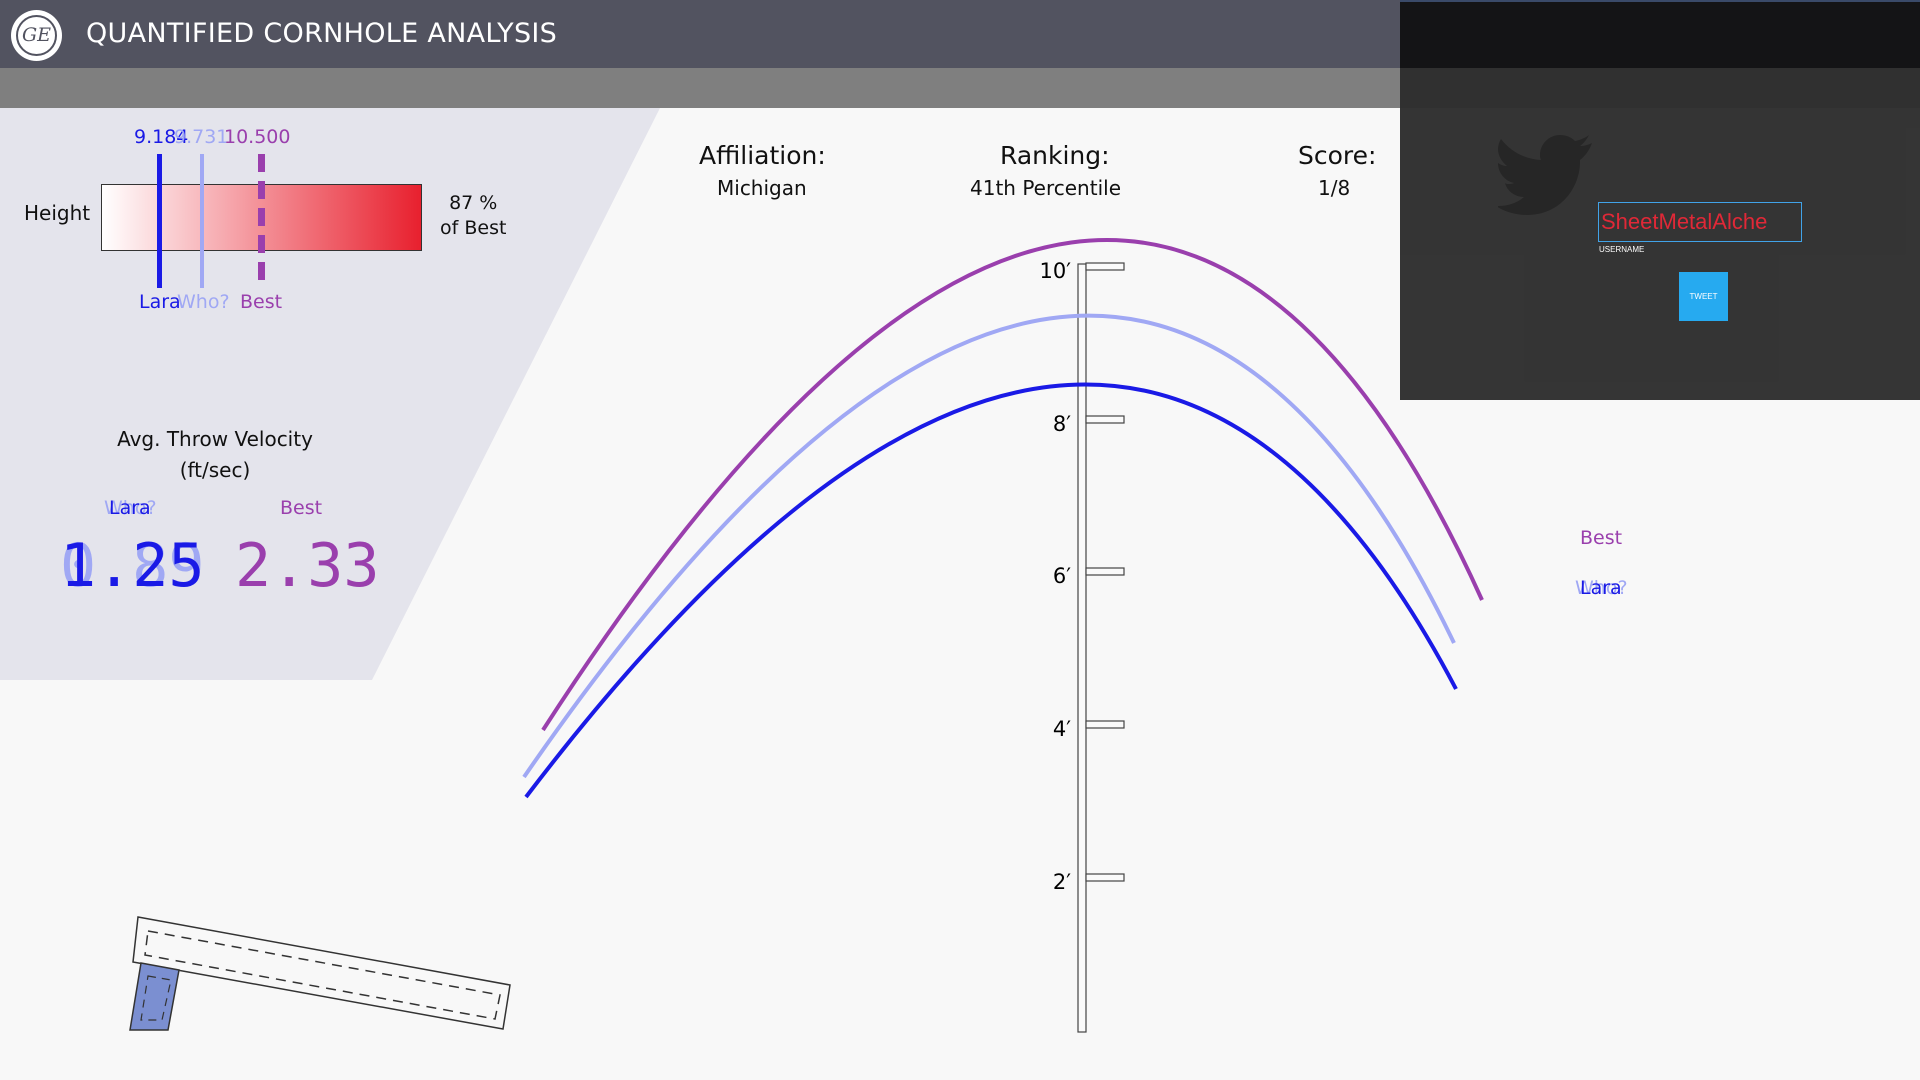  Describe the element at coordinates (1062, 882) in the screenshot. I see `ruler-label-2: 2′` at that location.